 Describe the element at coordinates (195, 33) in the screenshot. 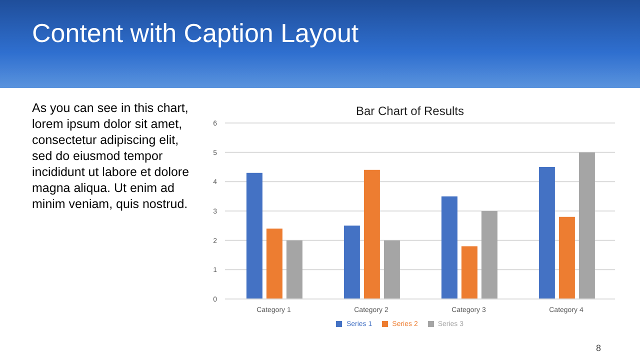

I see `text: Content with Caption Layout` at that location.